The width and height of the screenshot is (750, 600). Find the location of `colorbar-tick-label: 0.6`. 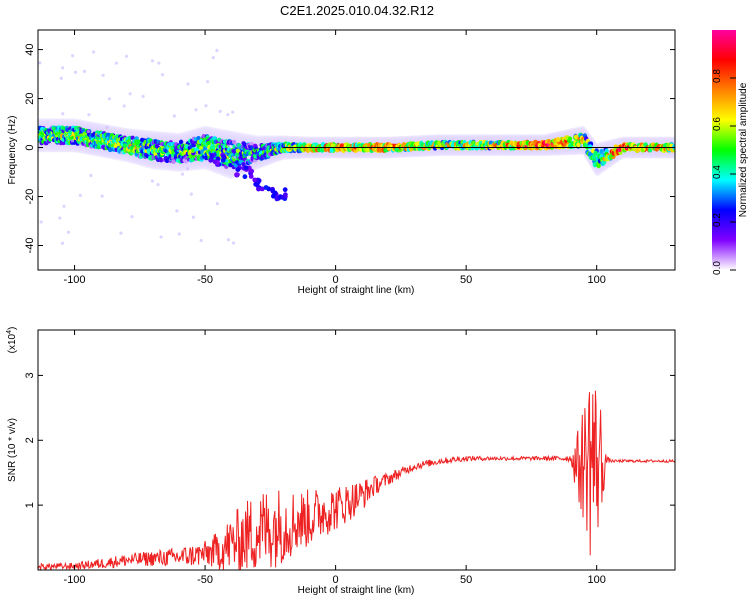

colorbar-tick-label: 0.6 is located at coordinates (717, 124).